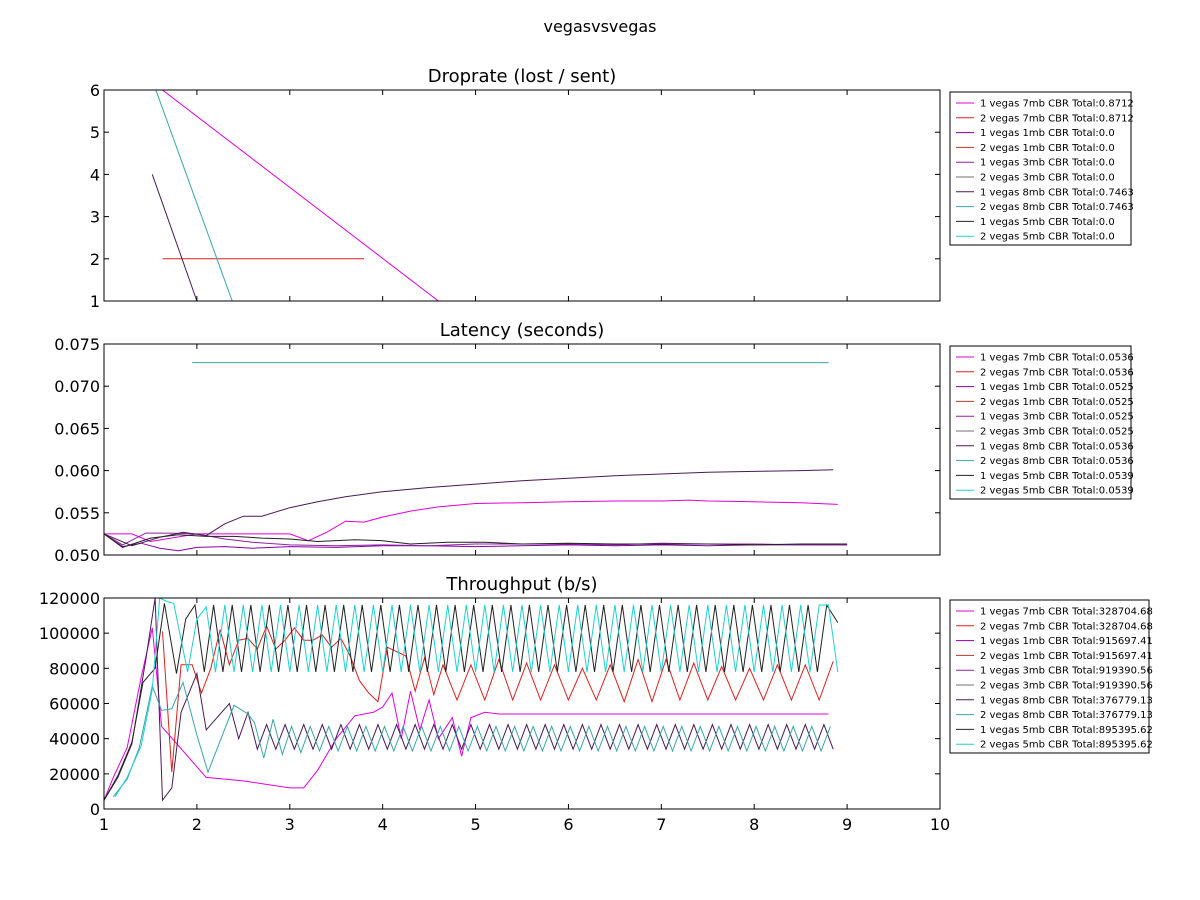  What do you see at coordinates (104, 824) in the screenshot?
I see `throughput-x-tick-label: 1` at bounding box center [104, 824].